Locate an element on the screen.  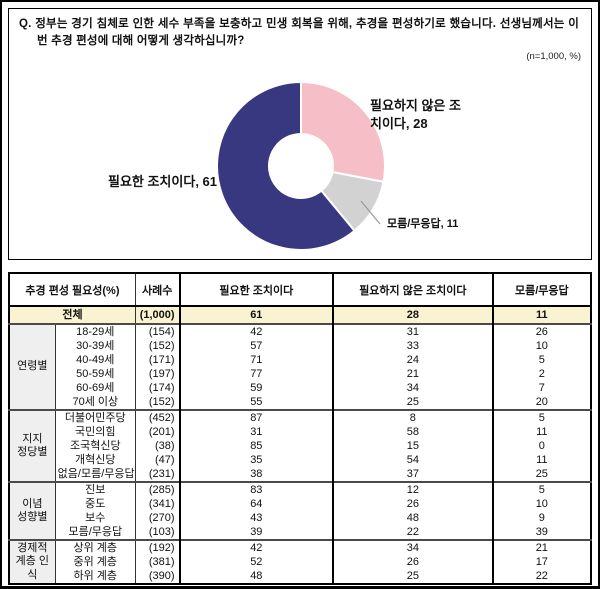
table-row: 경제적 계층 인식 상위 계층 (192) 42 34 21 is located at coordinates (300, 561).